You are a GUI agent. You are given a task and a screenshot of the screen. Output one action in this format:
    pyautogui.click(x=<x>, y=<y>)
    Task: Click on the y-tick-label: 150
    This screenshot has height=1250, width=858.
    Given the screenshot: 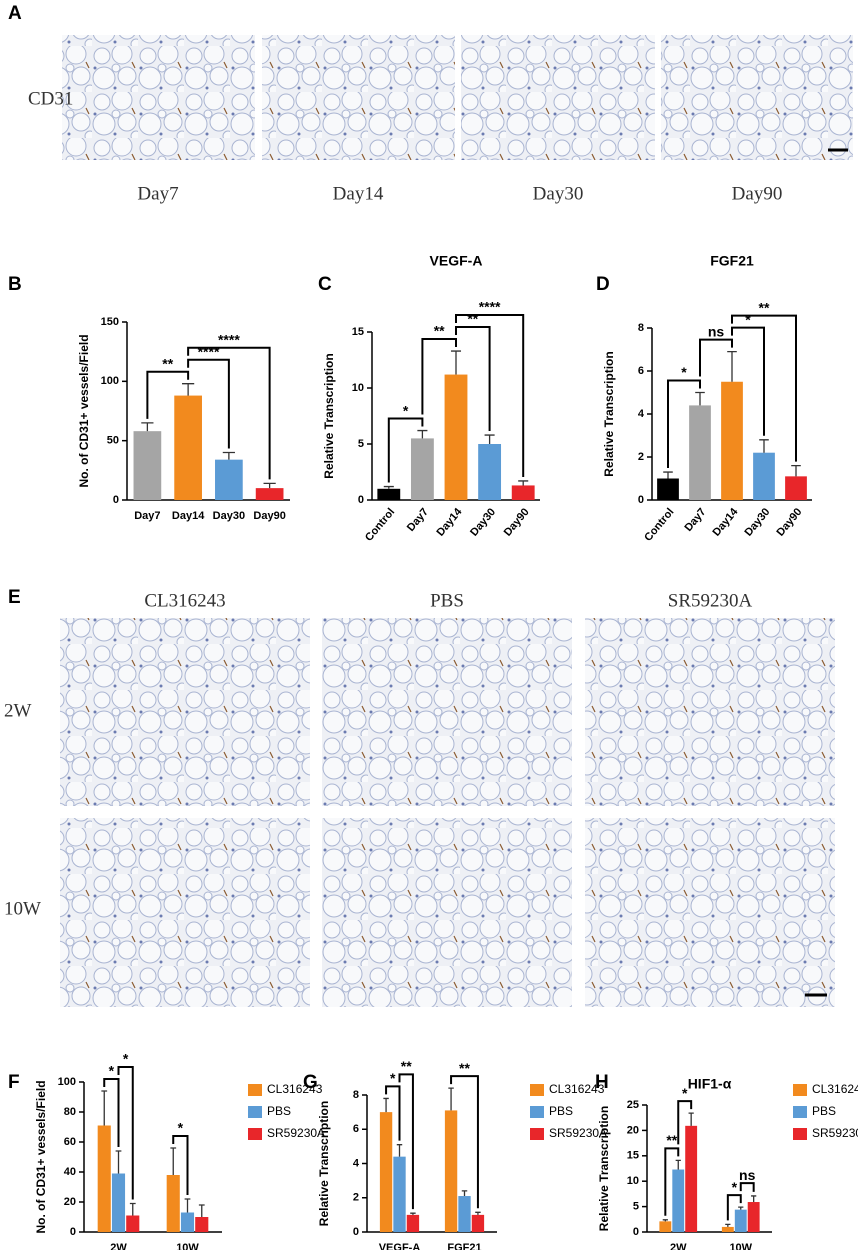 What is the action you would take?
    pyautogui.click(x=110, y=322)
    